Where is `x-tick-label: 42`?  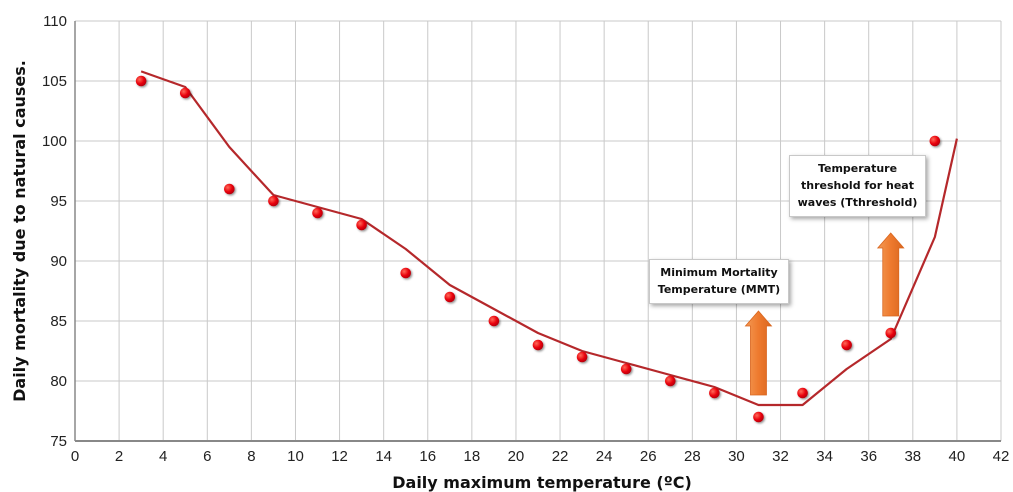 x-tick-label: 42 is located at coordinates (1001, 456).